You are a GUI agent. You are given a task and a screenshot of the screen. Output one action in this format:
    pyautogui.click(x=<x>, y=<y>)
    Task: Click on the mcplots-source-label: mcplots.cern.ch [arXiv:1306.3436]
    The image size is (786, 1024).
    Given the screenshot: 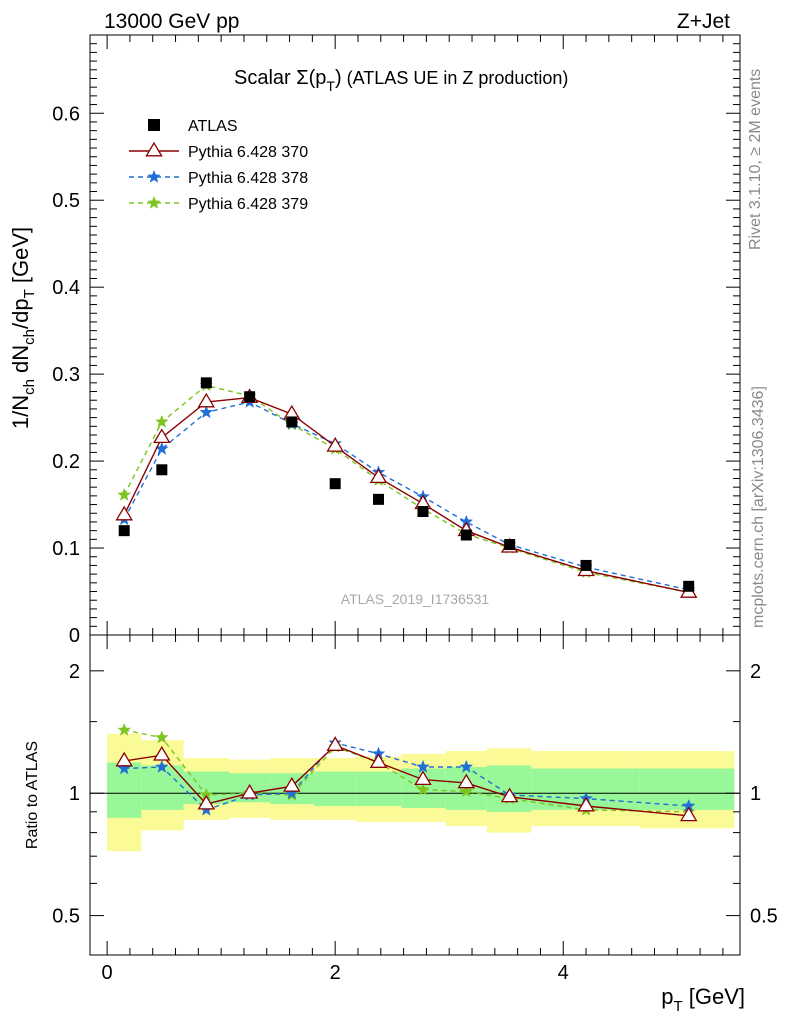 What is the action you would take?
    pyautogui.click(x=758, y=507)
    